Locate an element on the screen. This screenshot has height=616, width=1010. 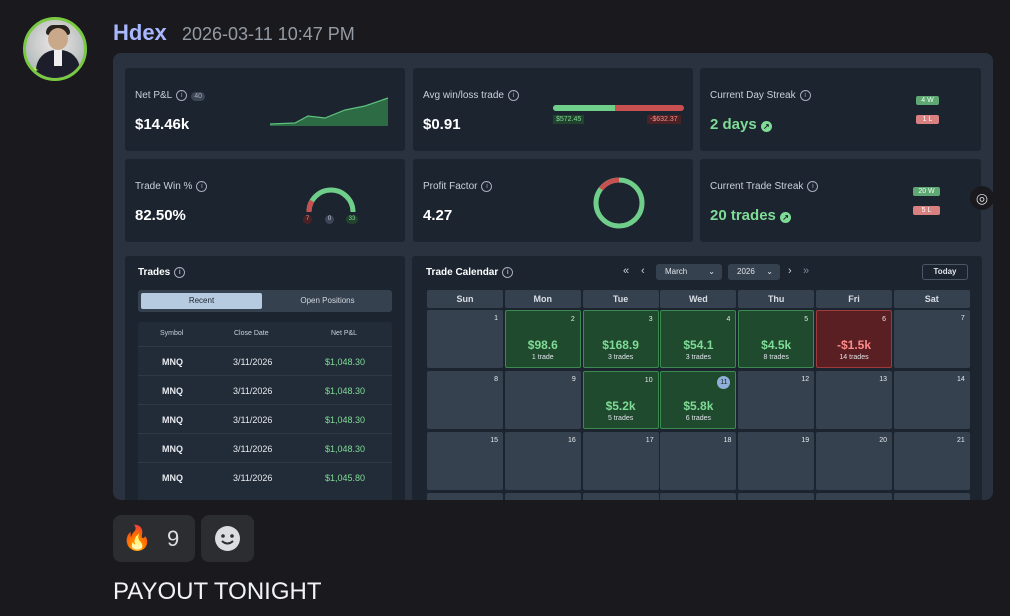
calendar-day-cell: 7 is located at coordinates (931, 339).